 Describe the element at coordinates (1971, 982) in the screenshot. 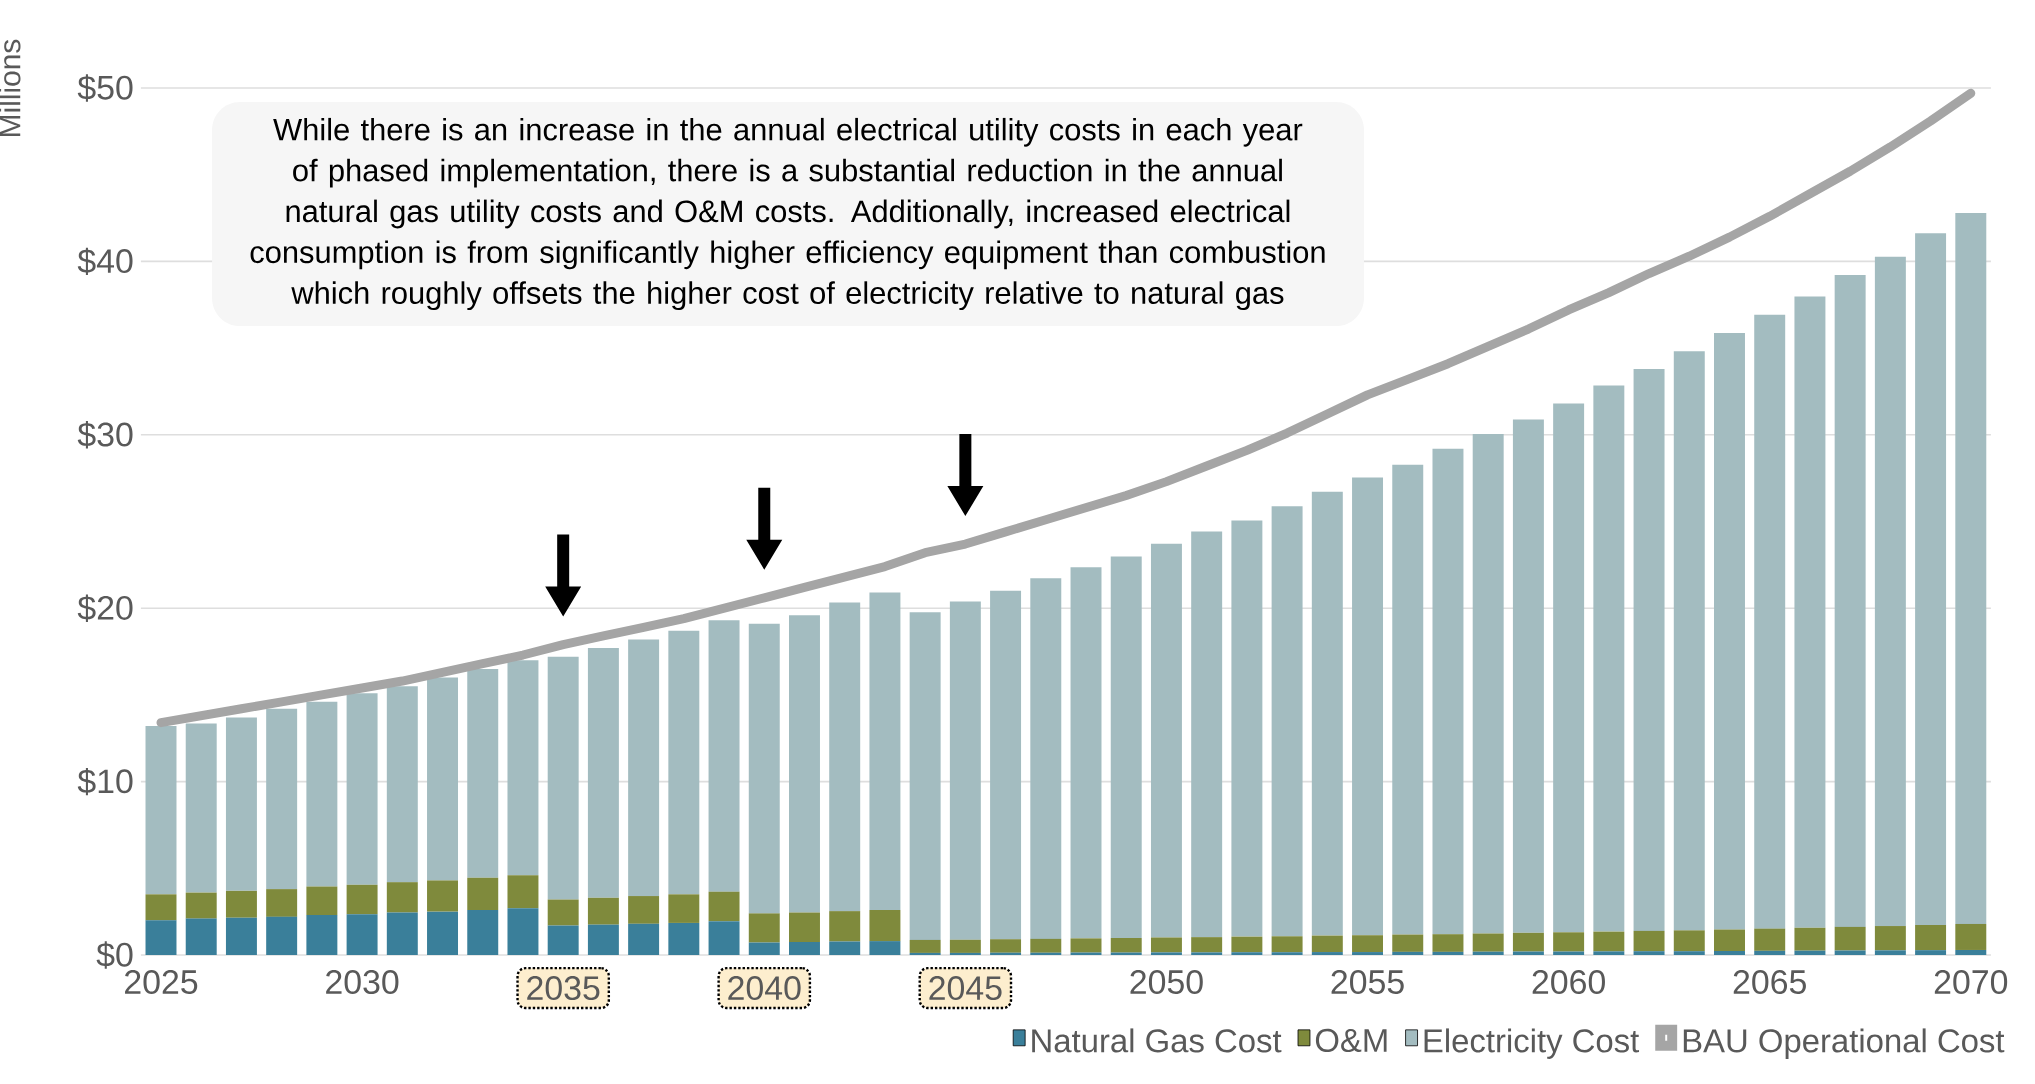

I see `x-tick-label: 2070` at that location.